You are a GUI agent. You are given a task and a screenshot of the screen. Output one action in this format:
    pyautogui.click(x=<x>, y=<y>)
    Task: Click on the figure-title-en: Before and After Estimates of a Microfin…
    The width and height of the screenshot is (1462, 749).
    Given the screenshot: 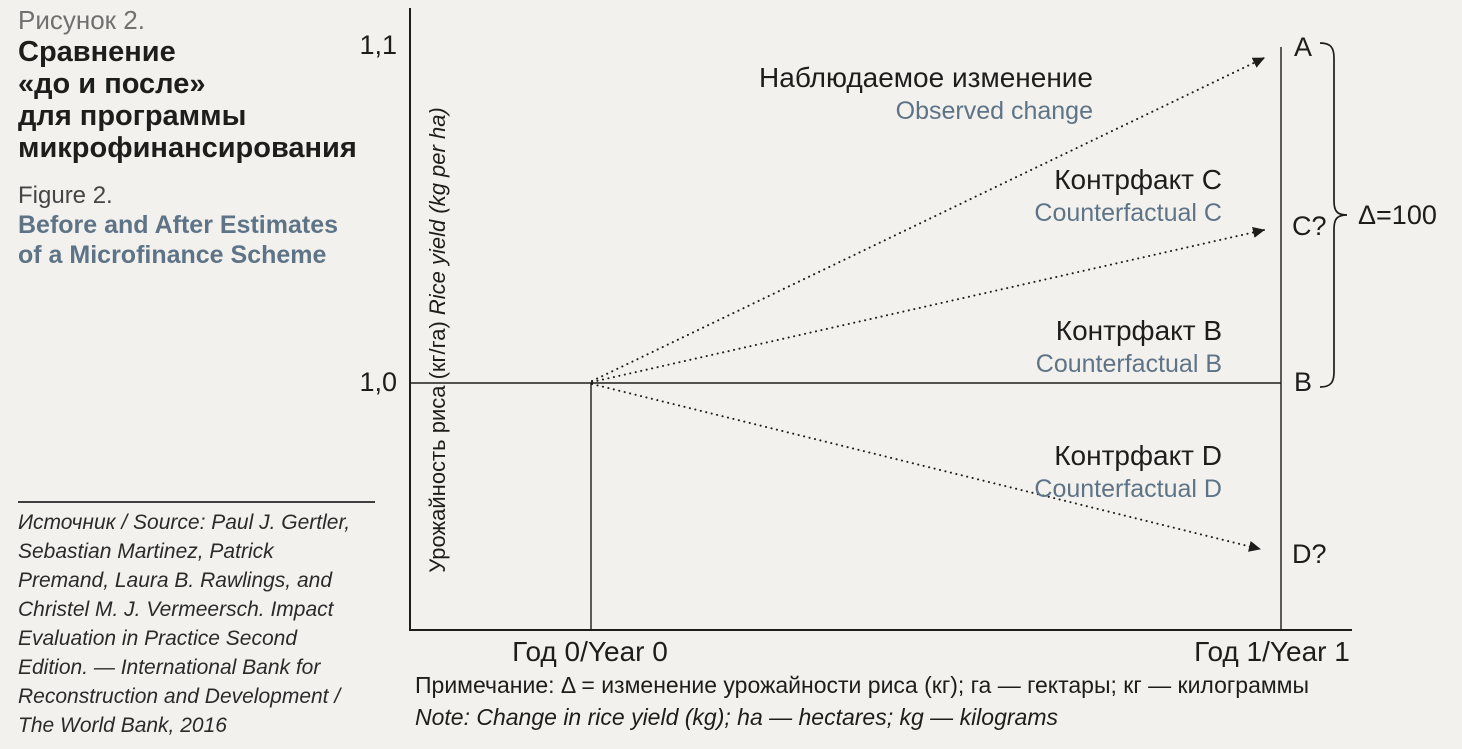 What is the action you would take?
    pyautogui.click(x=178, y=240)
    